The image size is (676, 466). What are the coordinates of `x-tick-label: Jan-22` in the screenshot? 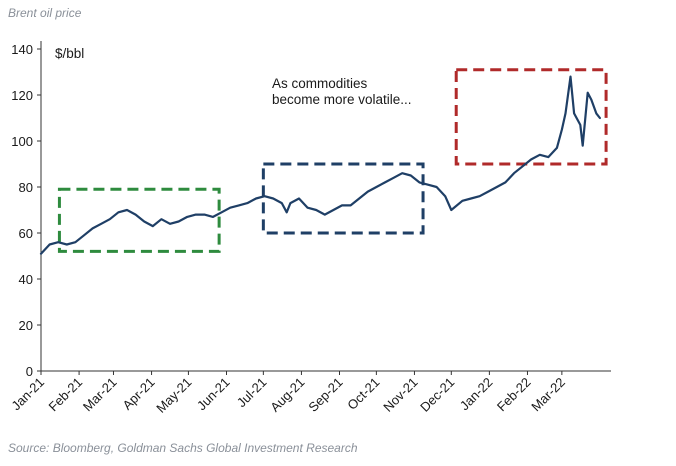 It's located at (476, 394).